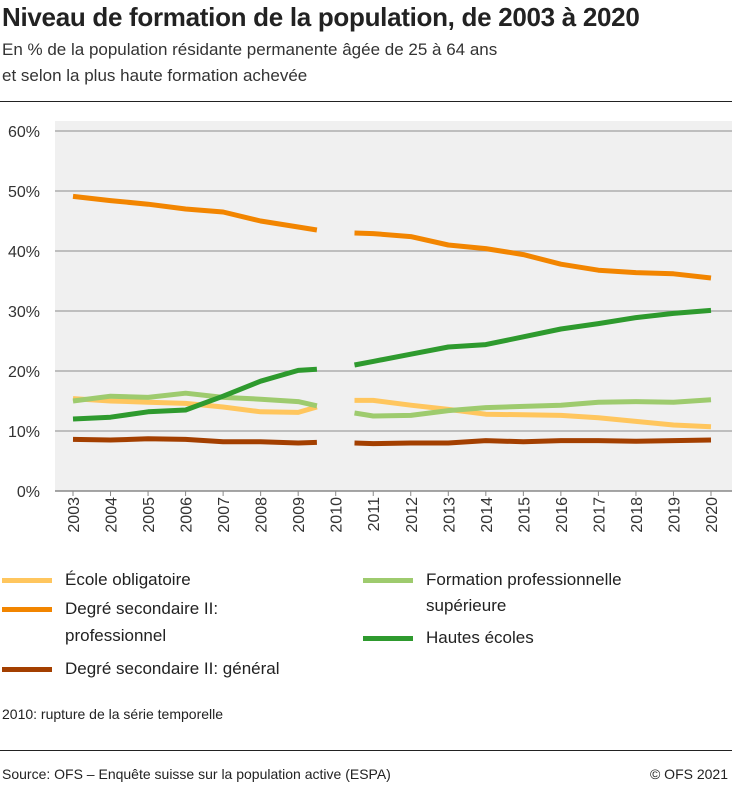  I want to click on top-divider, so click(366, 101).